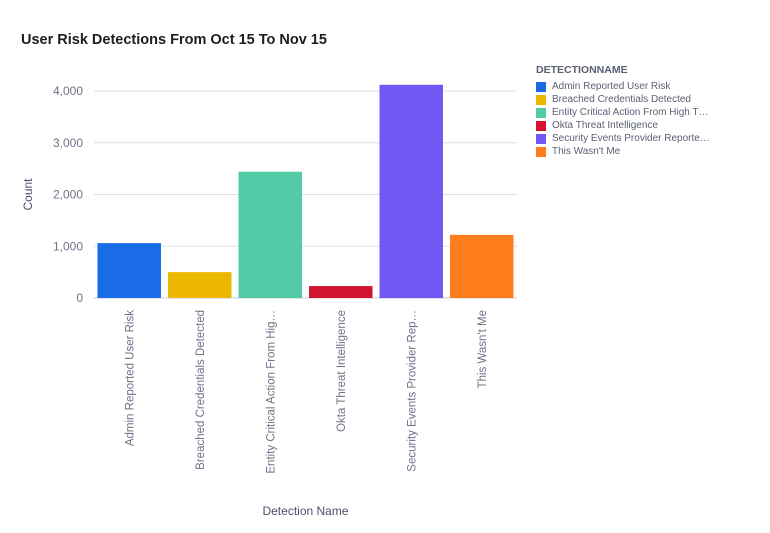 Image resolution: width=770 pixels, height=533 pixels. I want to click on legend-item: Breached Credentials Detected, so click(623, 99).